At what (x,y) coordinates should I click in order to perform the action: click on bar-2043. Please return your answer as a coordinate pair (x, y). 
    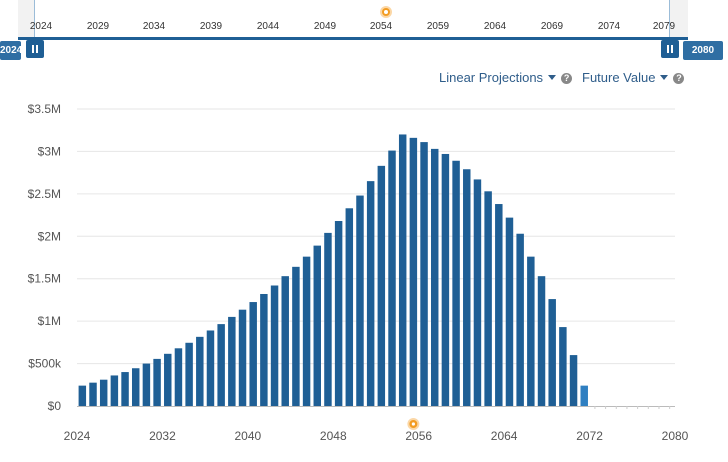
    Looking at the image, I should click on (285, 341).